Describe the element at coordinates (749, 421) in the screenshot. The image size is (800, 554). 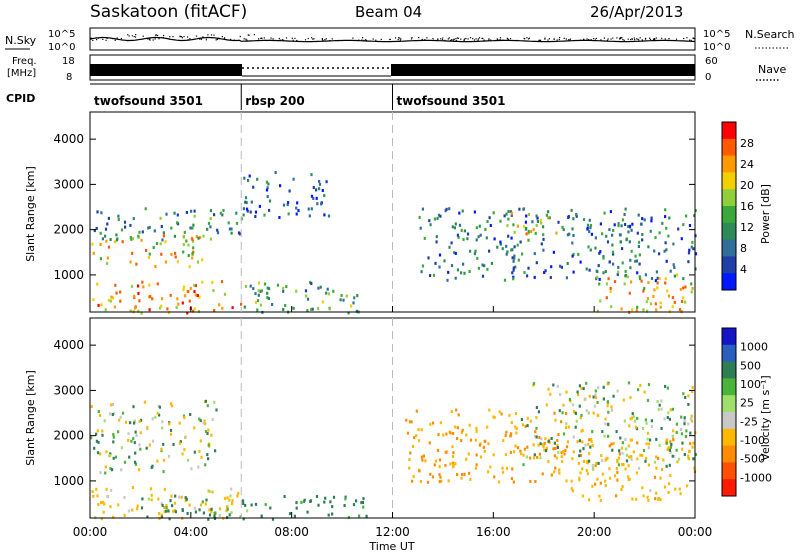
I see `colorbar-tick-label: -25` at that location.